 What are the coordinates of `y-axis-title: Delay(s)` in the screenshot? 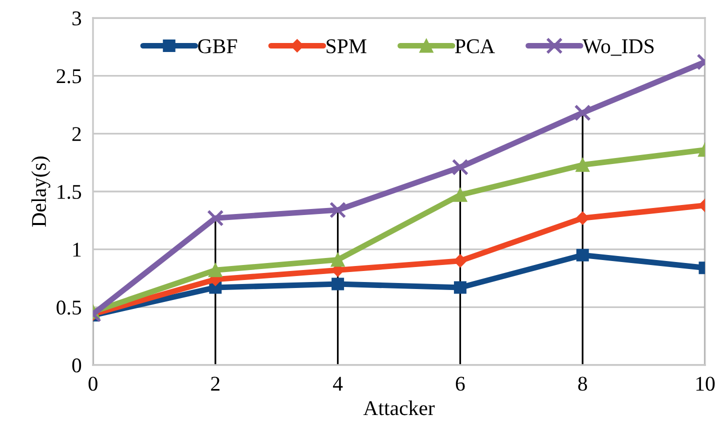 It's located at (40, 191).